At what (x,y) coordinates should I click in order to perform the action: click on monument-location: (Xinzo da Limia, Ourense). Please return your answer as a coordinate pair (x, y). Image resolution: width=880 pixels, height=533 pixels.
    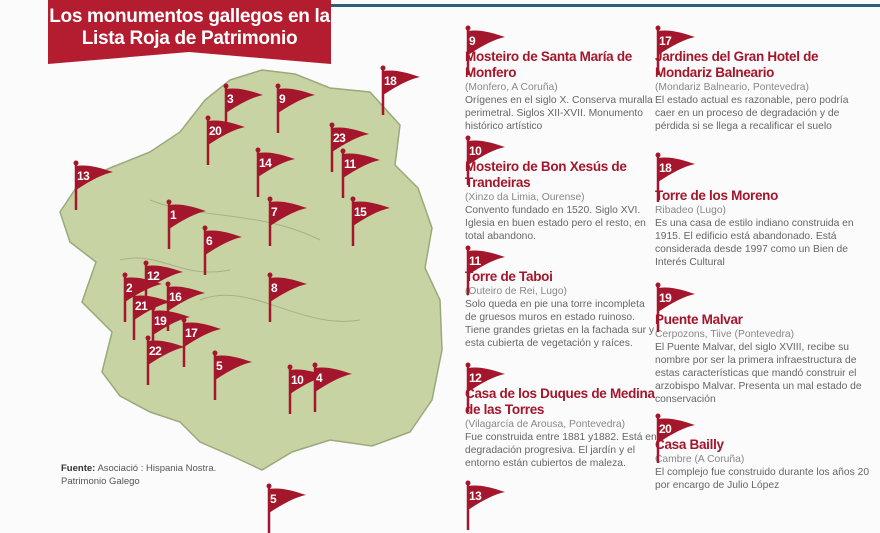
    Looking at the image, I should click on (525, 197).